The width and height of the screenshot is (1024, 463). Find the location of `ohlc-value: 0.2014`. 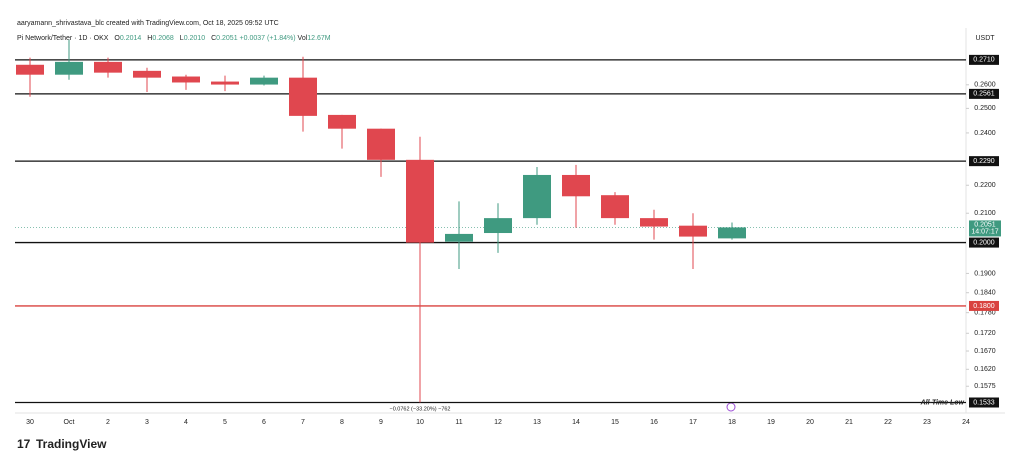

ohlc-value: 0.2014 is located at coordinates (131, 38).